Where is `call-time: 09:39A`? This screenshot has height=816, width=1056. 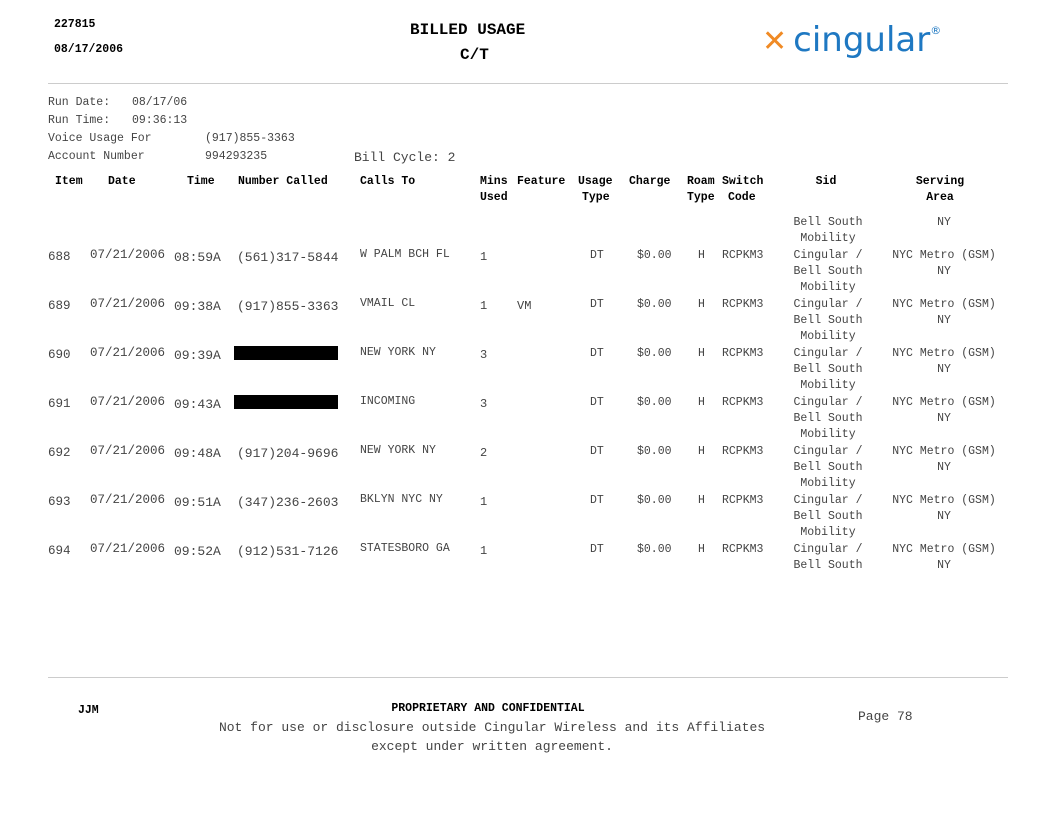
call-time: 09:39A is located at coordinates (197, 355).